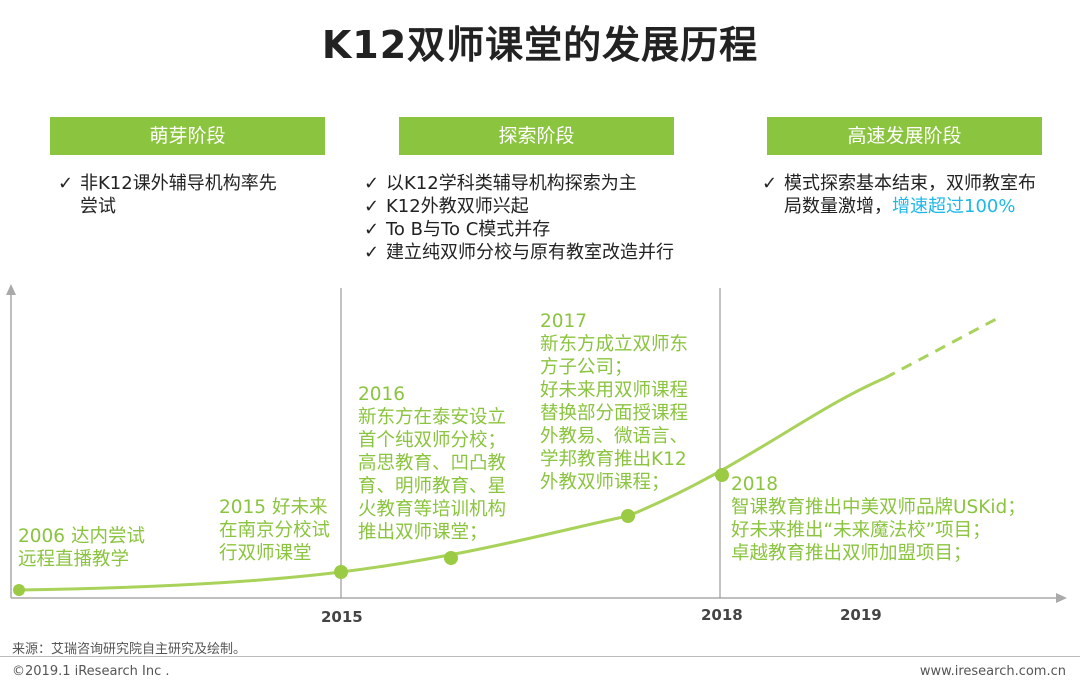  Describe the element at coordinates (451, 558) in the screenshot. I see `milestone-dot-2016` at that location.